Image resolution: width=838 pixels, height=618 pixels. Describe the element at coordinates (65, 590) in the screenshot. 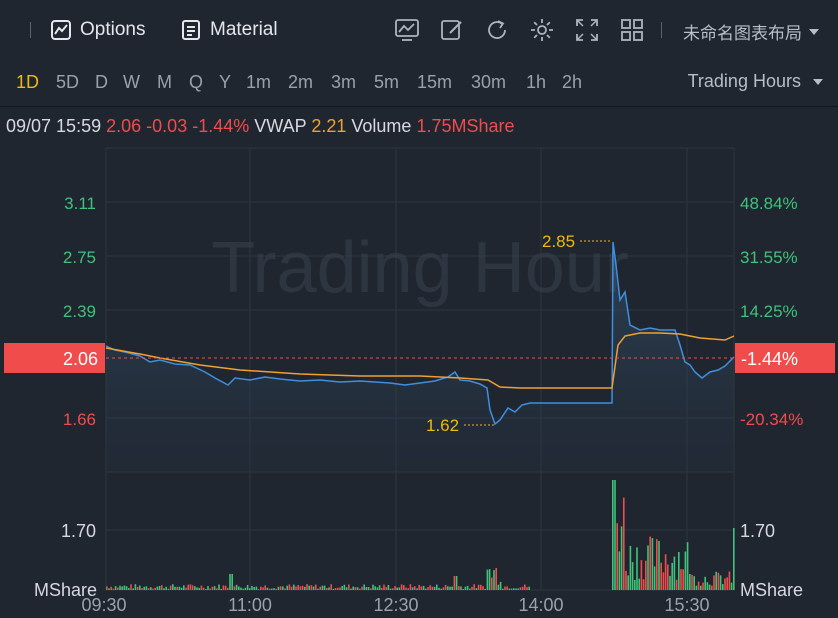

I see `volume-axis-left-unit: MShare` at that location.